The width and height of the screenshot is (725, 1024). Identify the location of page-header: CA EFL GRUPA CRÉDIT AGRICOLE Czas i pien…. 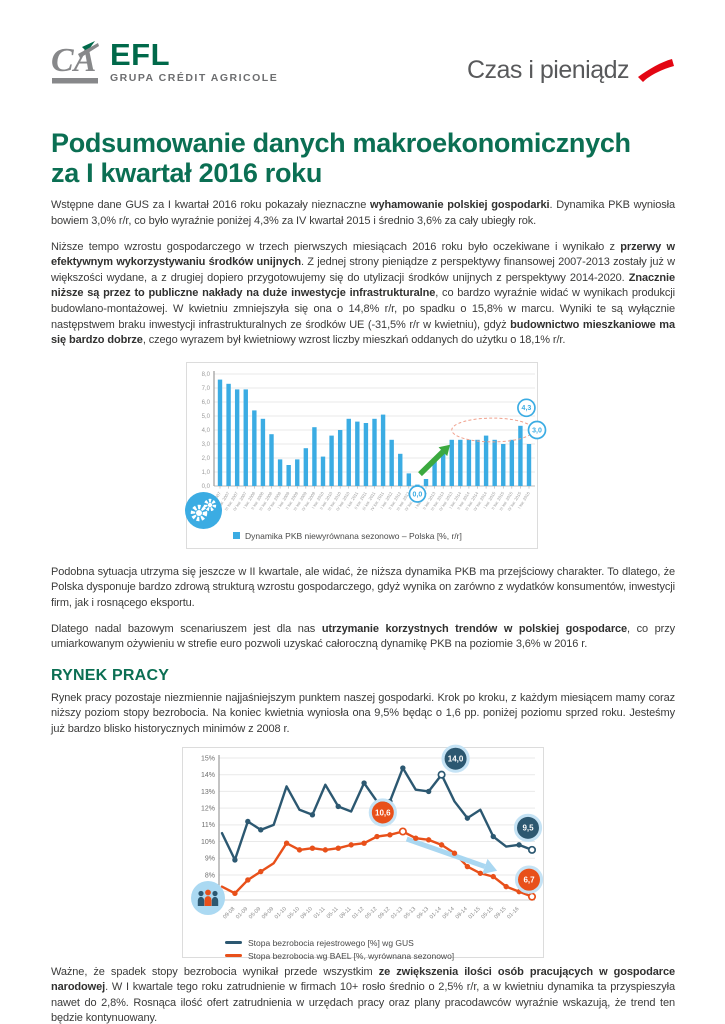
(363, 67).